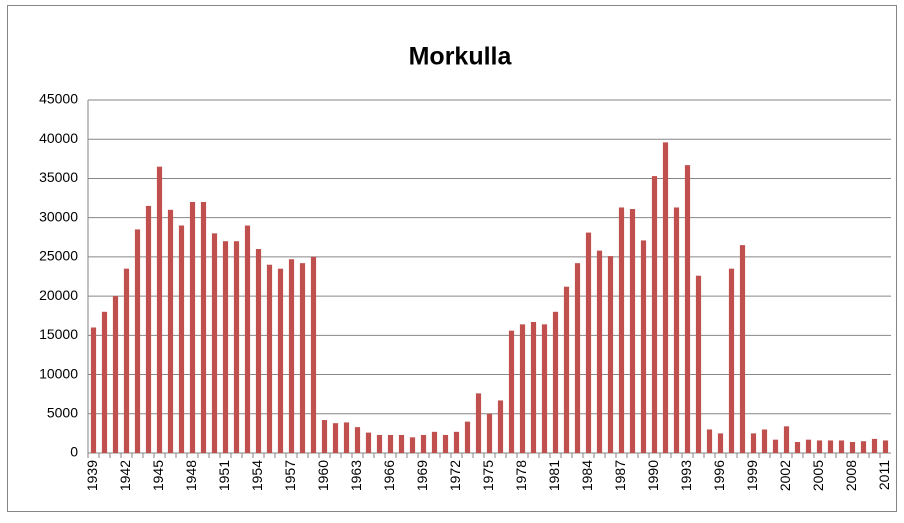 The width and height of the screenshot is (904, 523). Describe the element at coordinates (461, 57) in the screenshot. I see `chart-title: Morkulla` at that location.